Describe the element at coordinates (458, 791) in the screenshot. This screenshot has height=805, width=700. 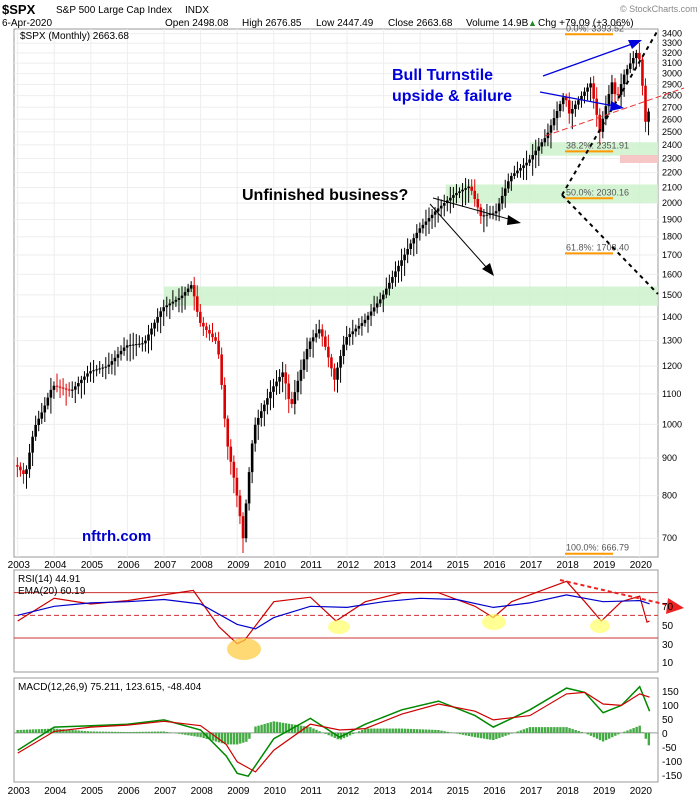
I see `year-label: 2015` at that location.